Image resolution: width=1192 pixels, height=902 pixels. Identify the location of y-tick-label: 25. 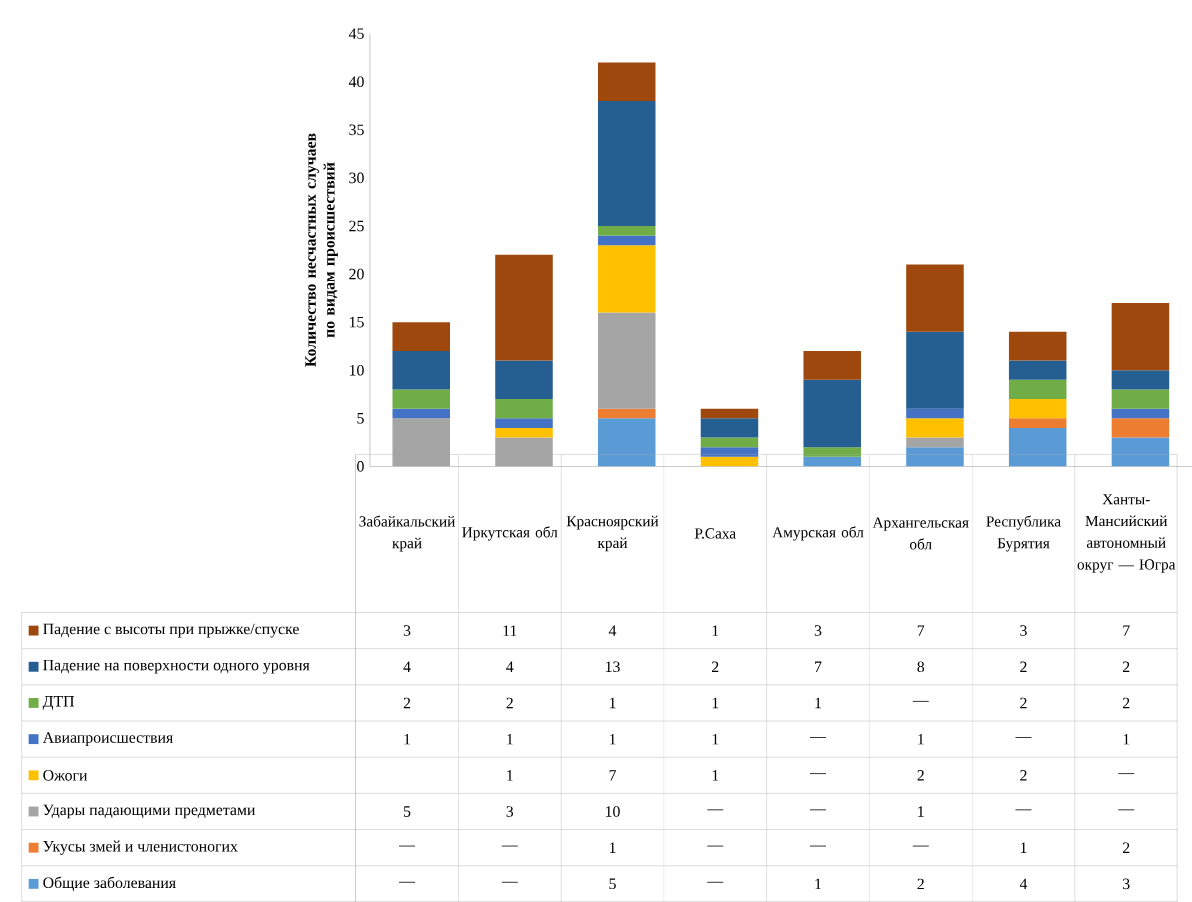
(356, 226).